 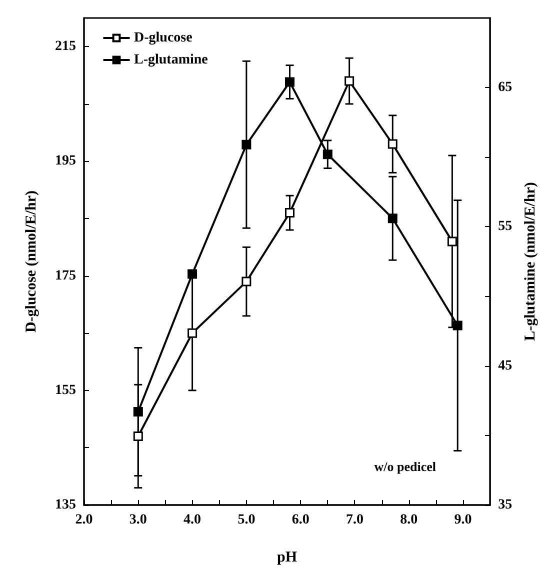 I want to click on y2-axis-title: L-glutamine (nmol/E/hr), so click(x=530, y=261).